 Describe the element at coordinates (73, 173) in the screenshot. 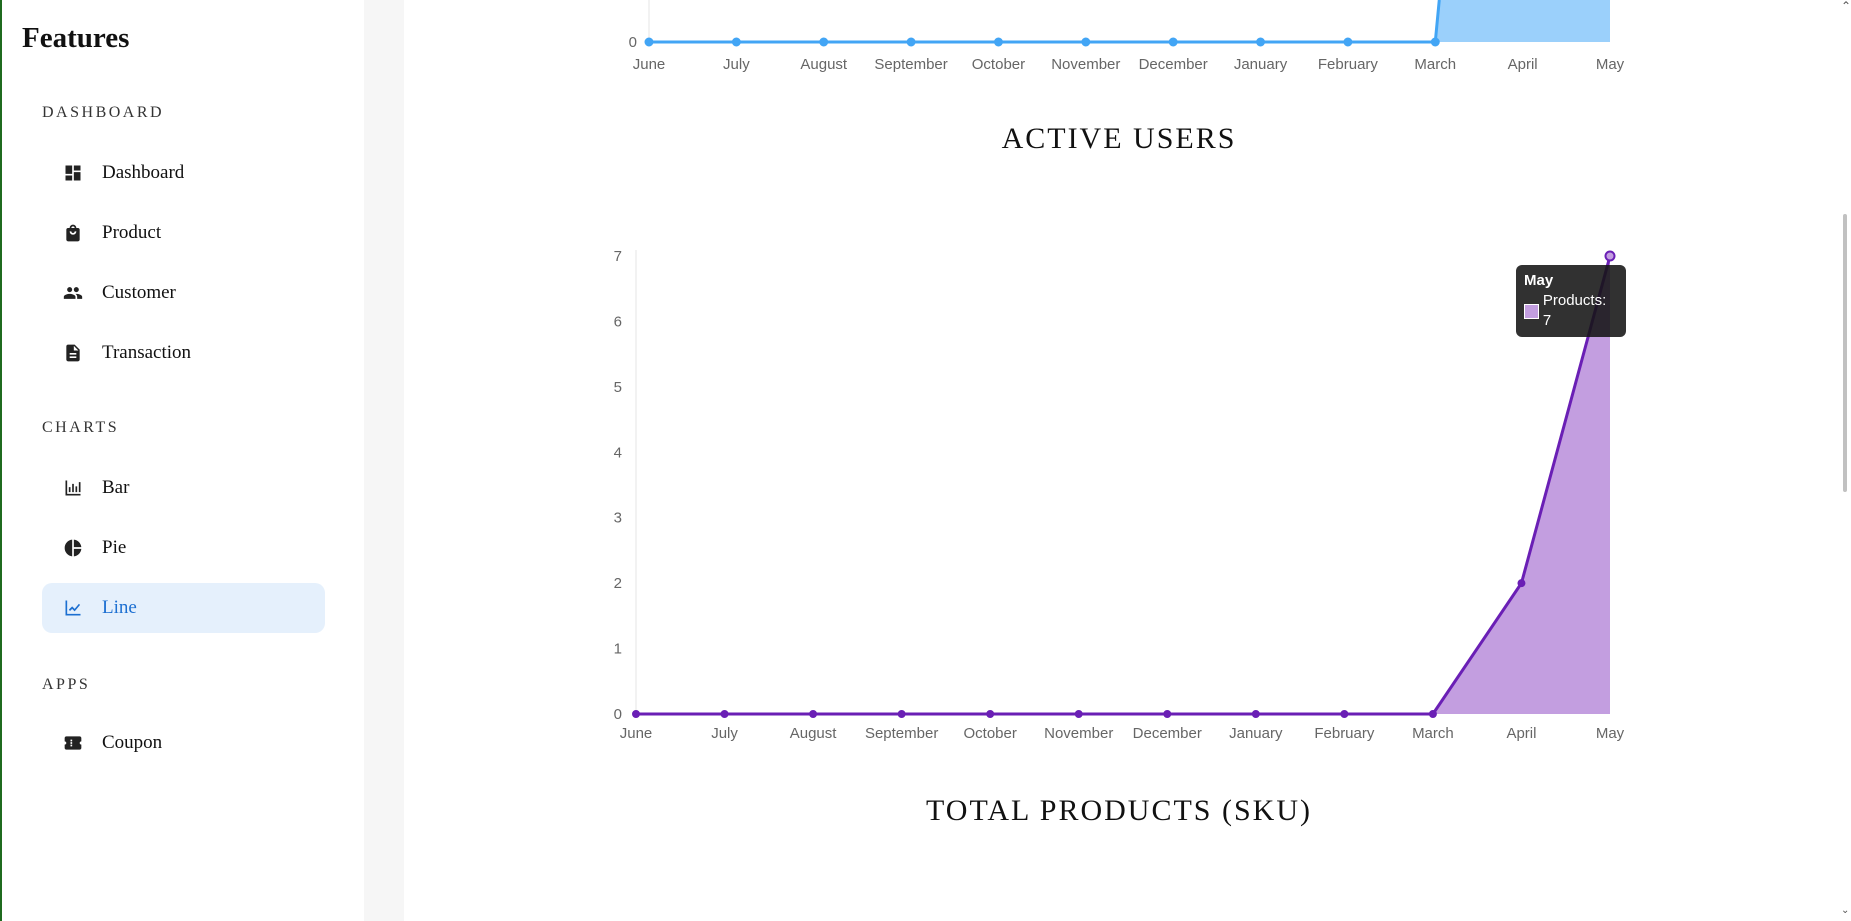

I see `dashboard-icon` at that location.